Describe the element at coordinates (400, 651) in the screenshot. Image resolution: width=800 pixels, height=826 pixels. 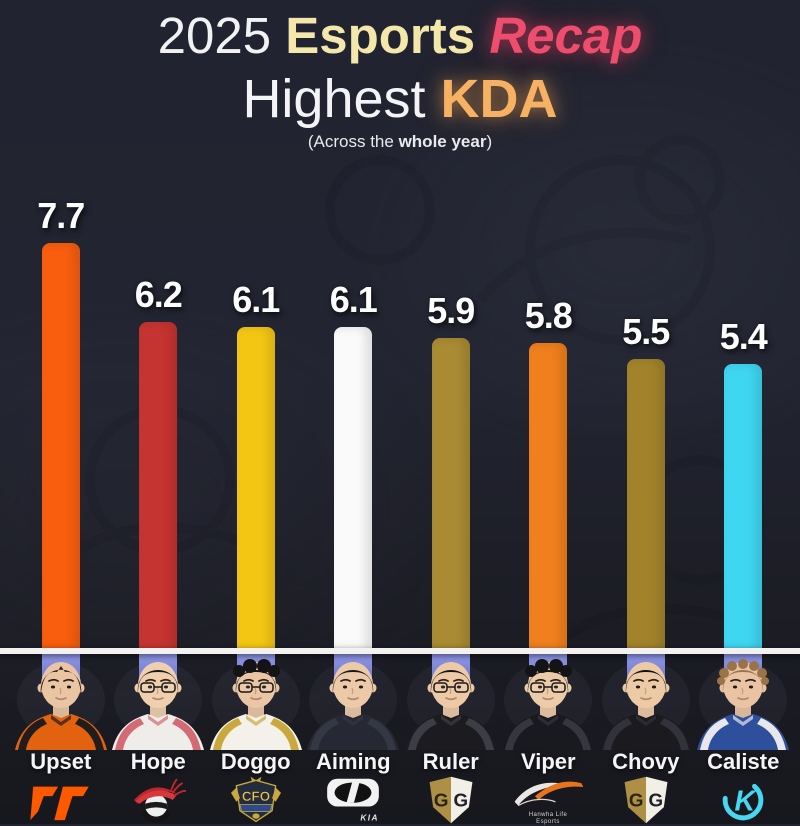
I see `axis-line` at that location.